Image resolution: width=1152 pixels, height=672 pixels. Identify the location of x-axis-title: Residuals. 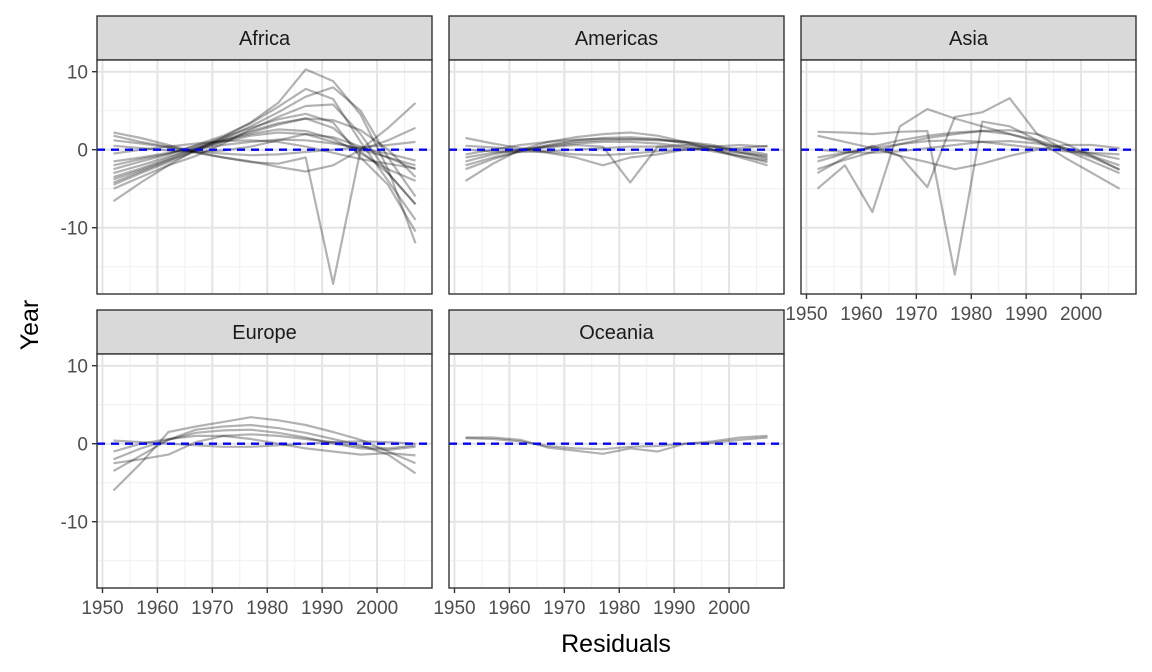
(616, 644).